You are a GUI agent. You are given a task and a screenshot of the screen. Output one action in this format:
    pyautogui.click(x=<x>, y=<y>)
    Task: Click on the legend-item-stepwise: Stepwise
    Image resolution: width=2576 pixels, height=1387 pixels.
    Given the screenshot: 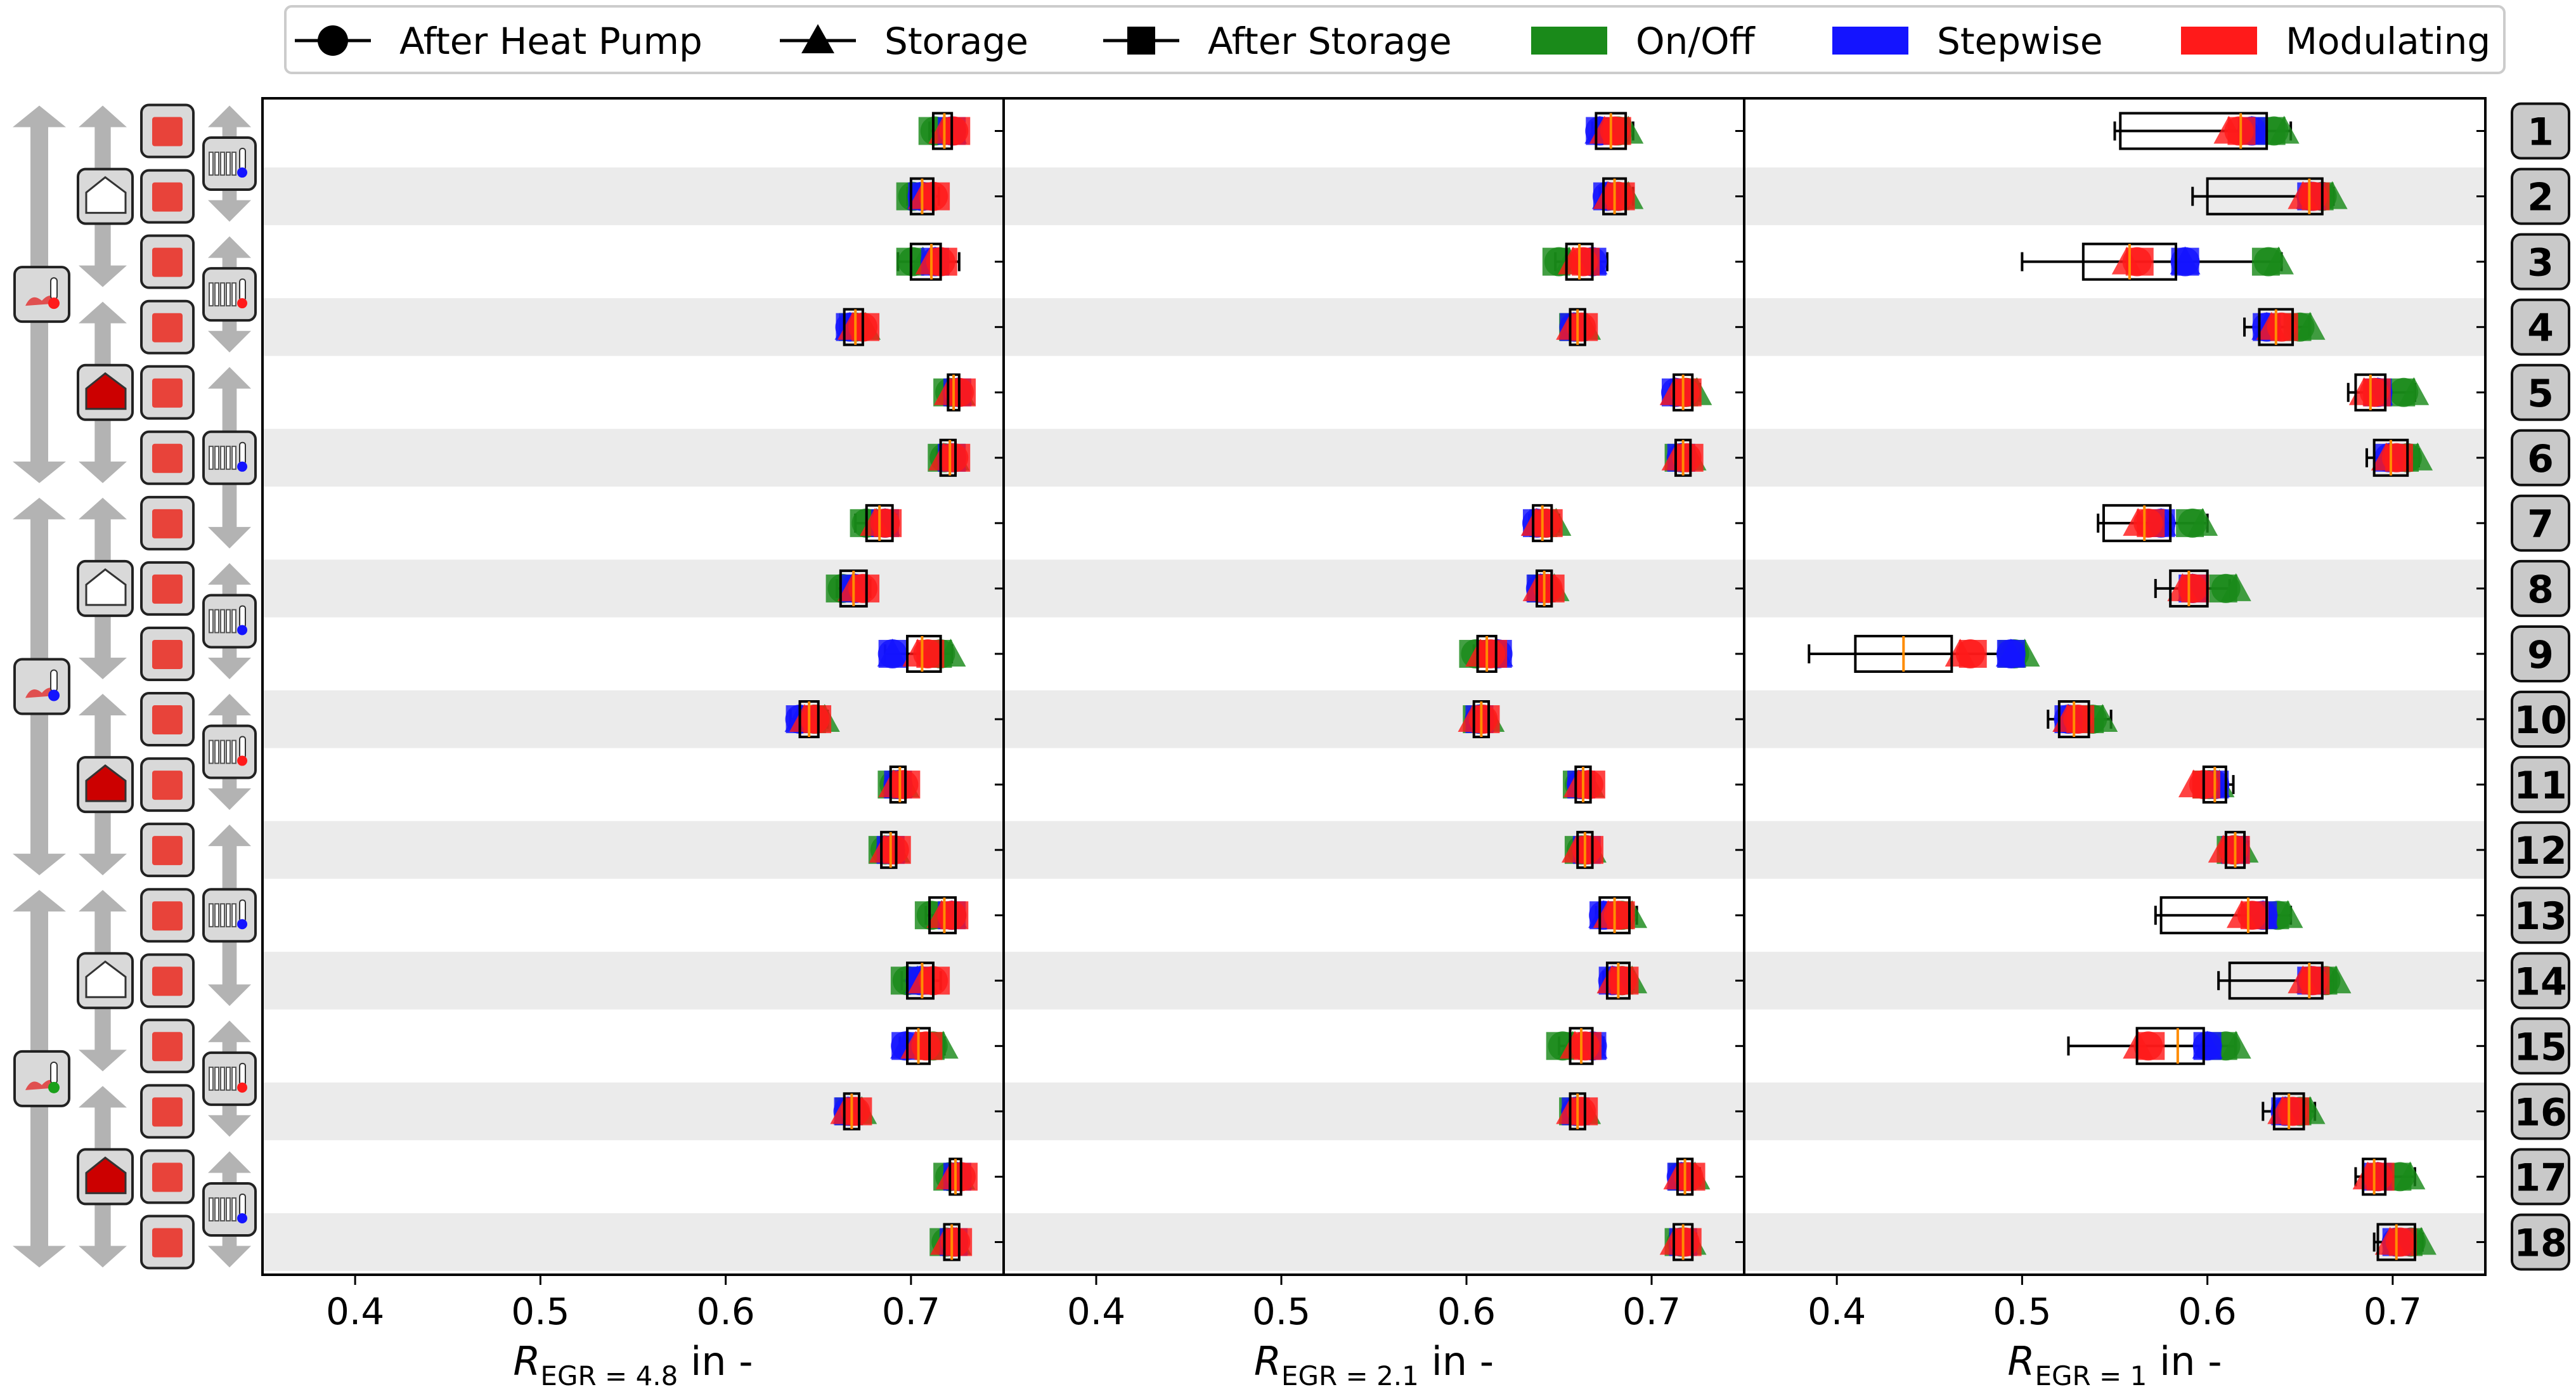 What is the action you would take?
    pyautogui.click(x=1967, y=41)
    